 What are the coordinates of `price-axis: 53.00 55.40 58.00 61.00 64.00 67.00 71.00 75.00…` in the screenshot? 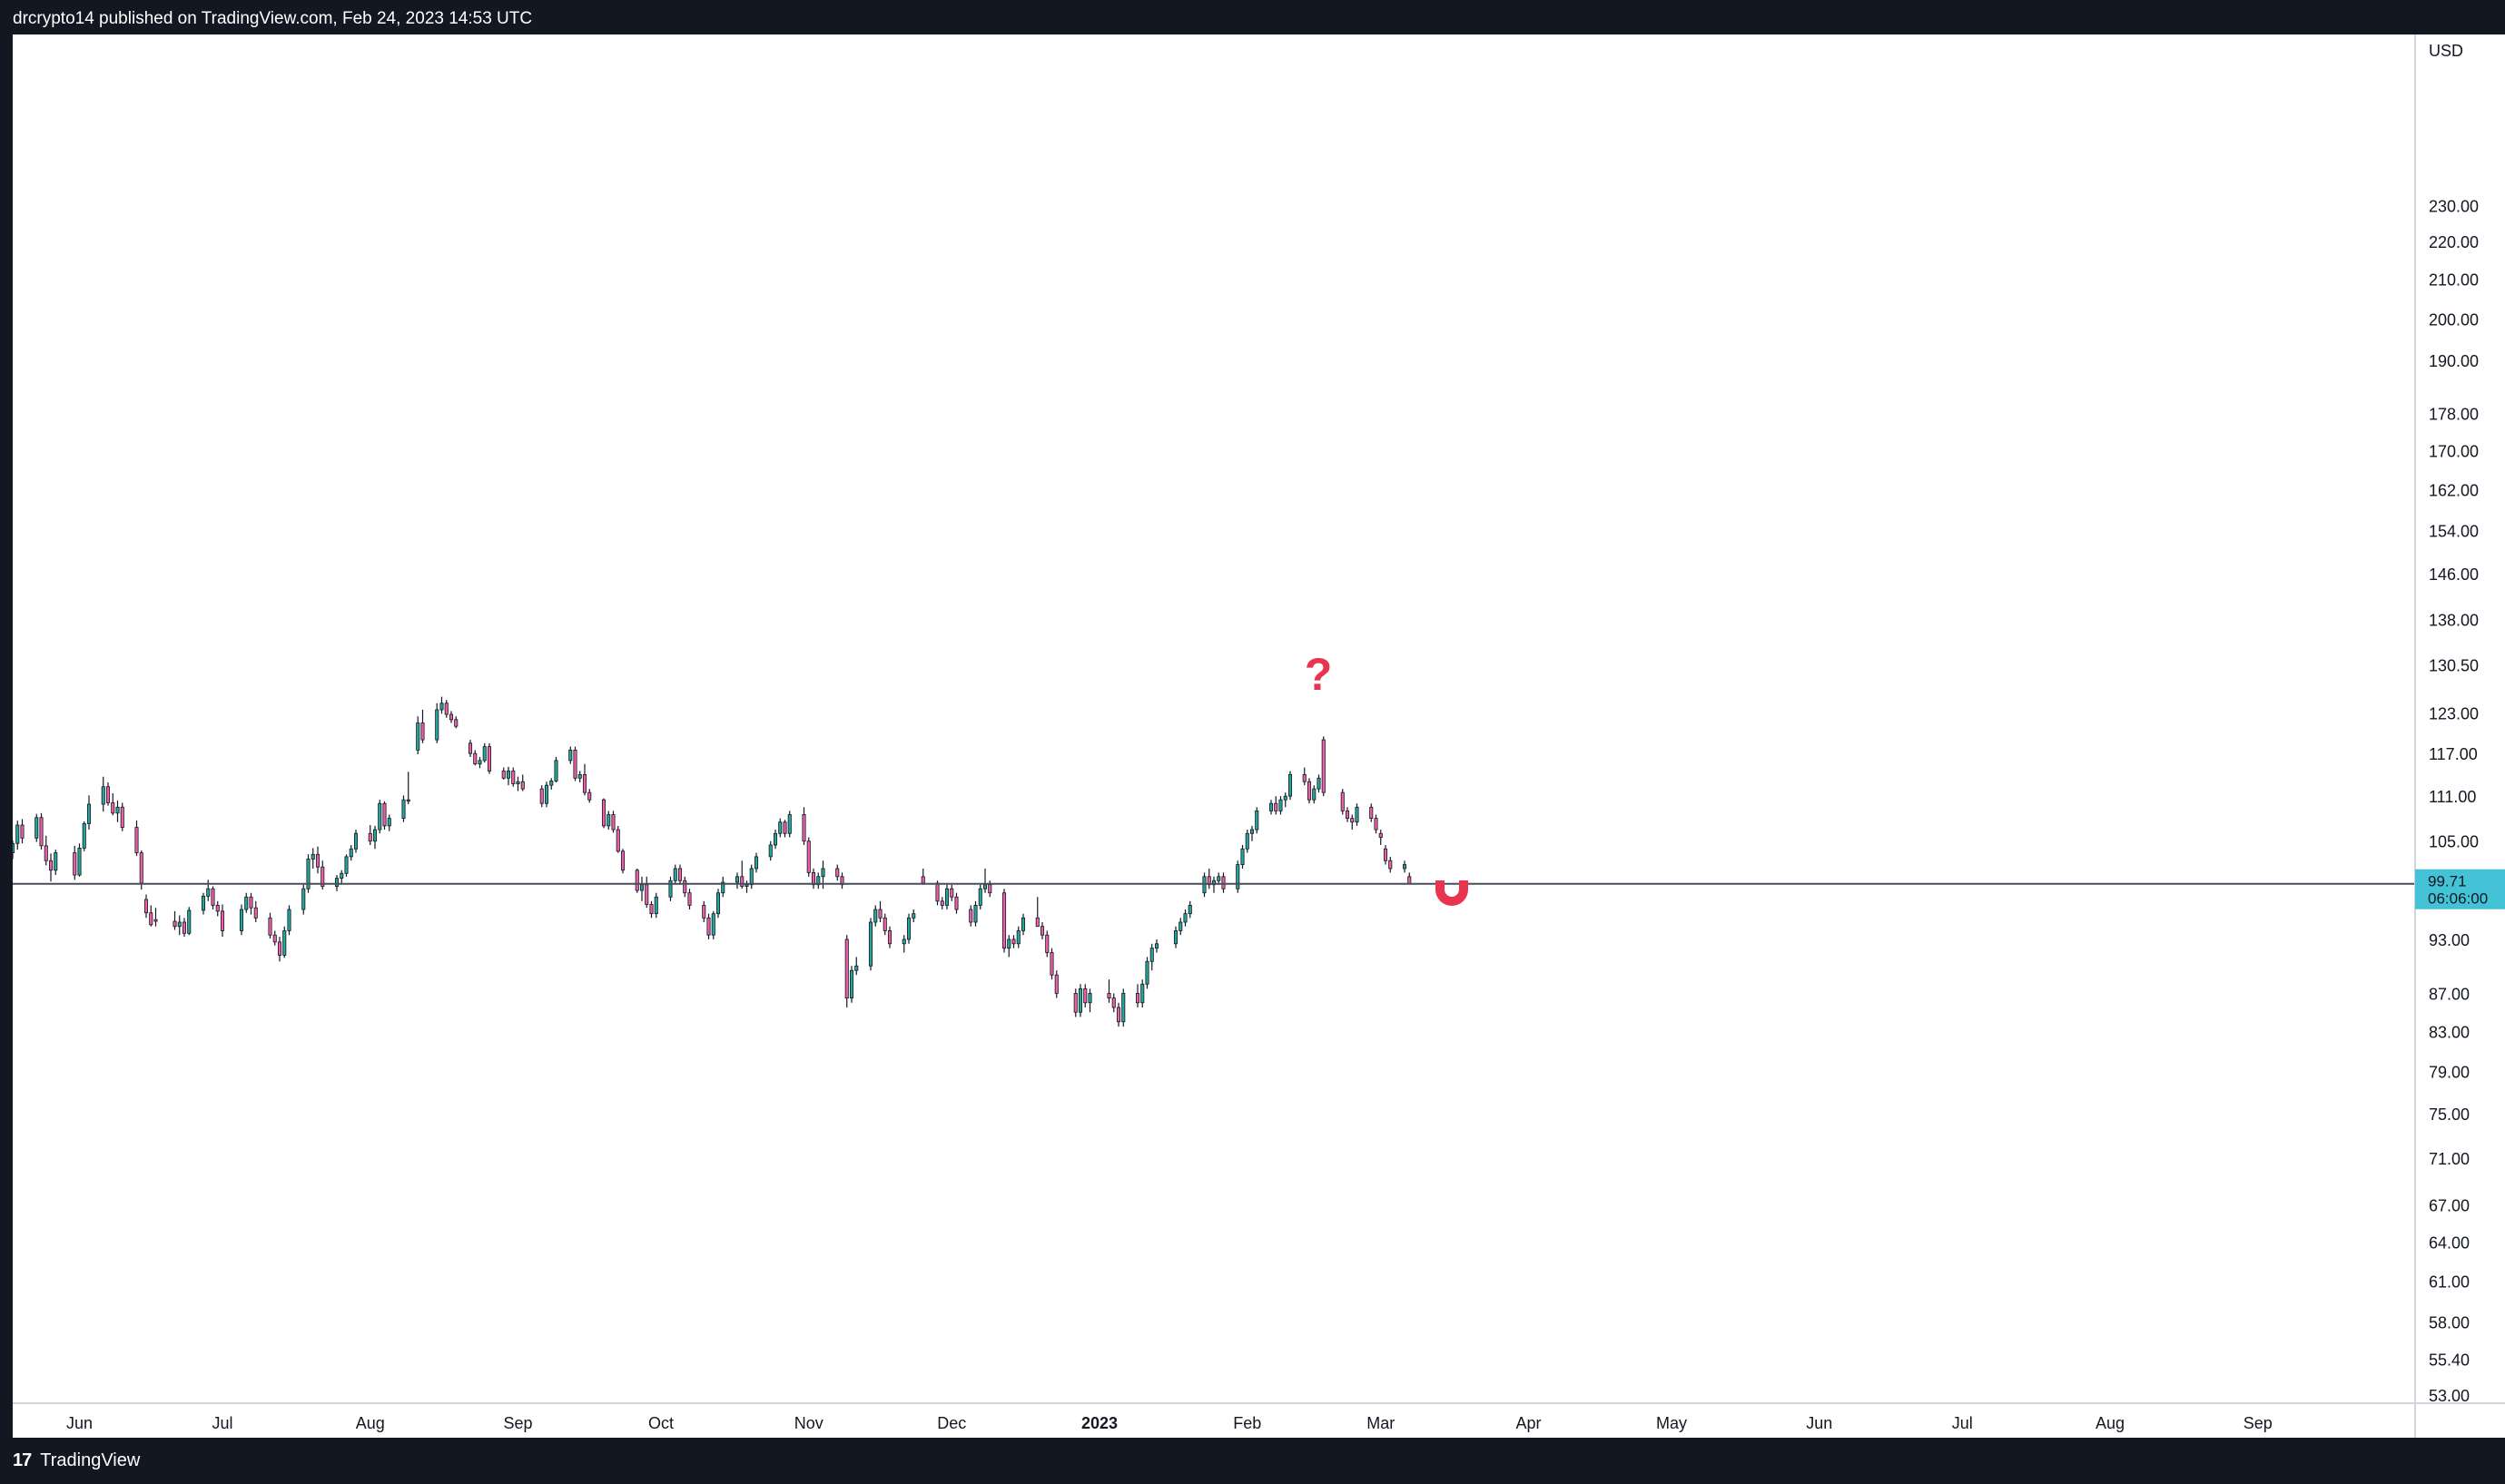 It's located at (2454, 801).